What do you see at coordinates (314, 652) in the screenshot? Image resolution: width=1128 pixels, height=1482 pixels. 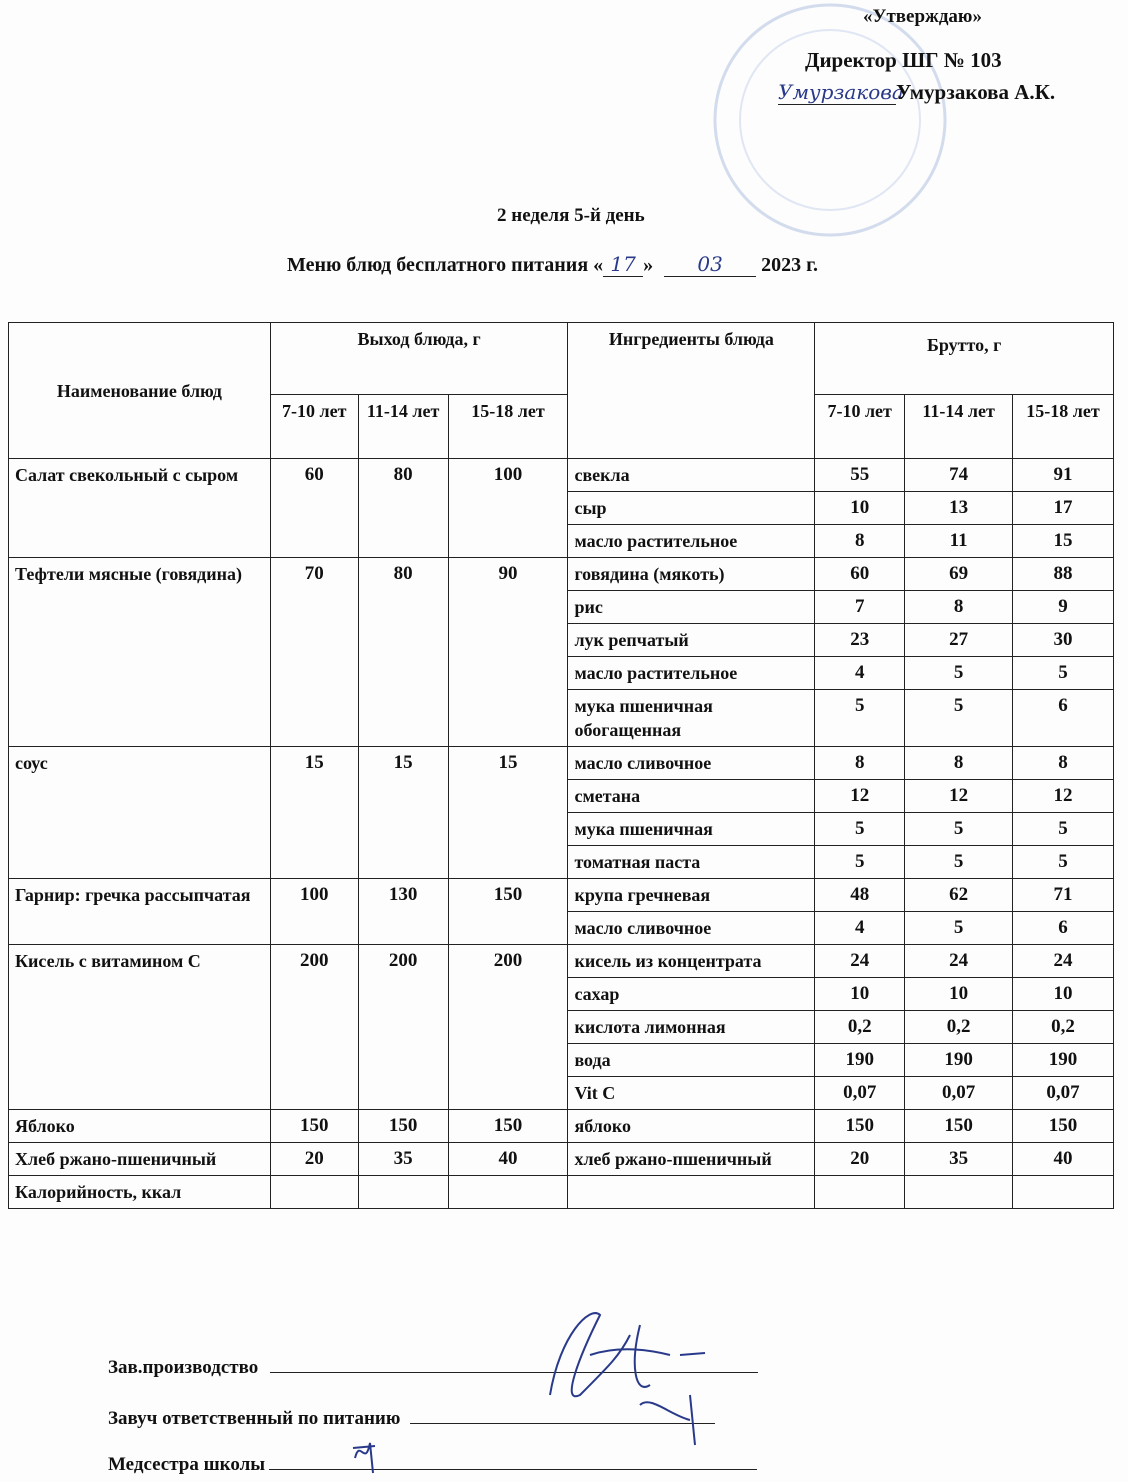 I see `dish-output: 70` at bounding box center [314, 652].